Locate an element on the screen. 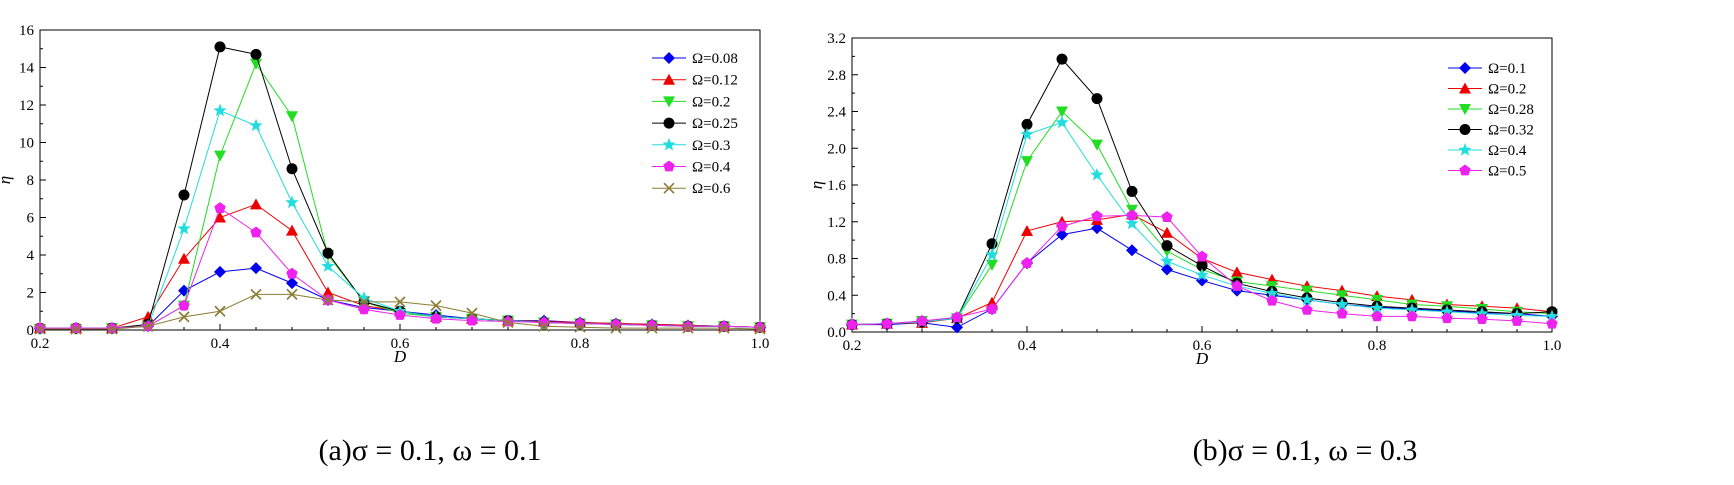 This screenshot has height=485, width=1734. legend-label: Ω=0.12 is located at coordinates (715, 81).